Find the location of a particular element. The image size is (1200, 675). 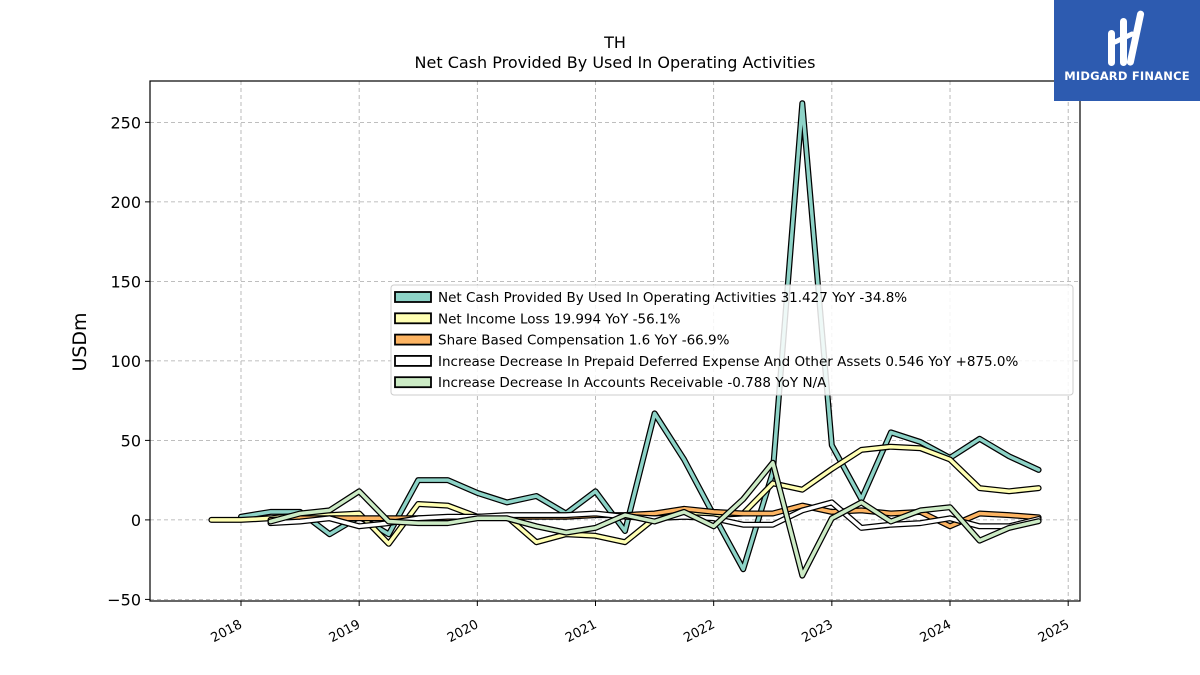

series-5-line is located at coordinates (654, 519).